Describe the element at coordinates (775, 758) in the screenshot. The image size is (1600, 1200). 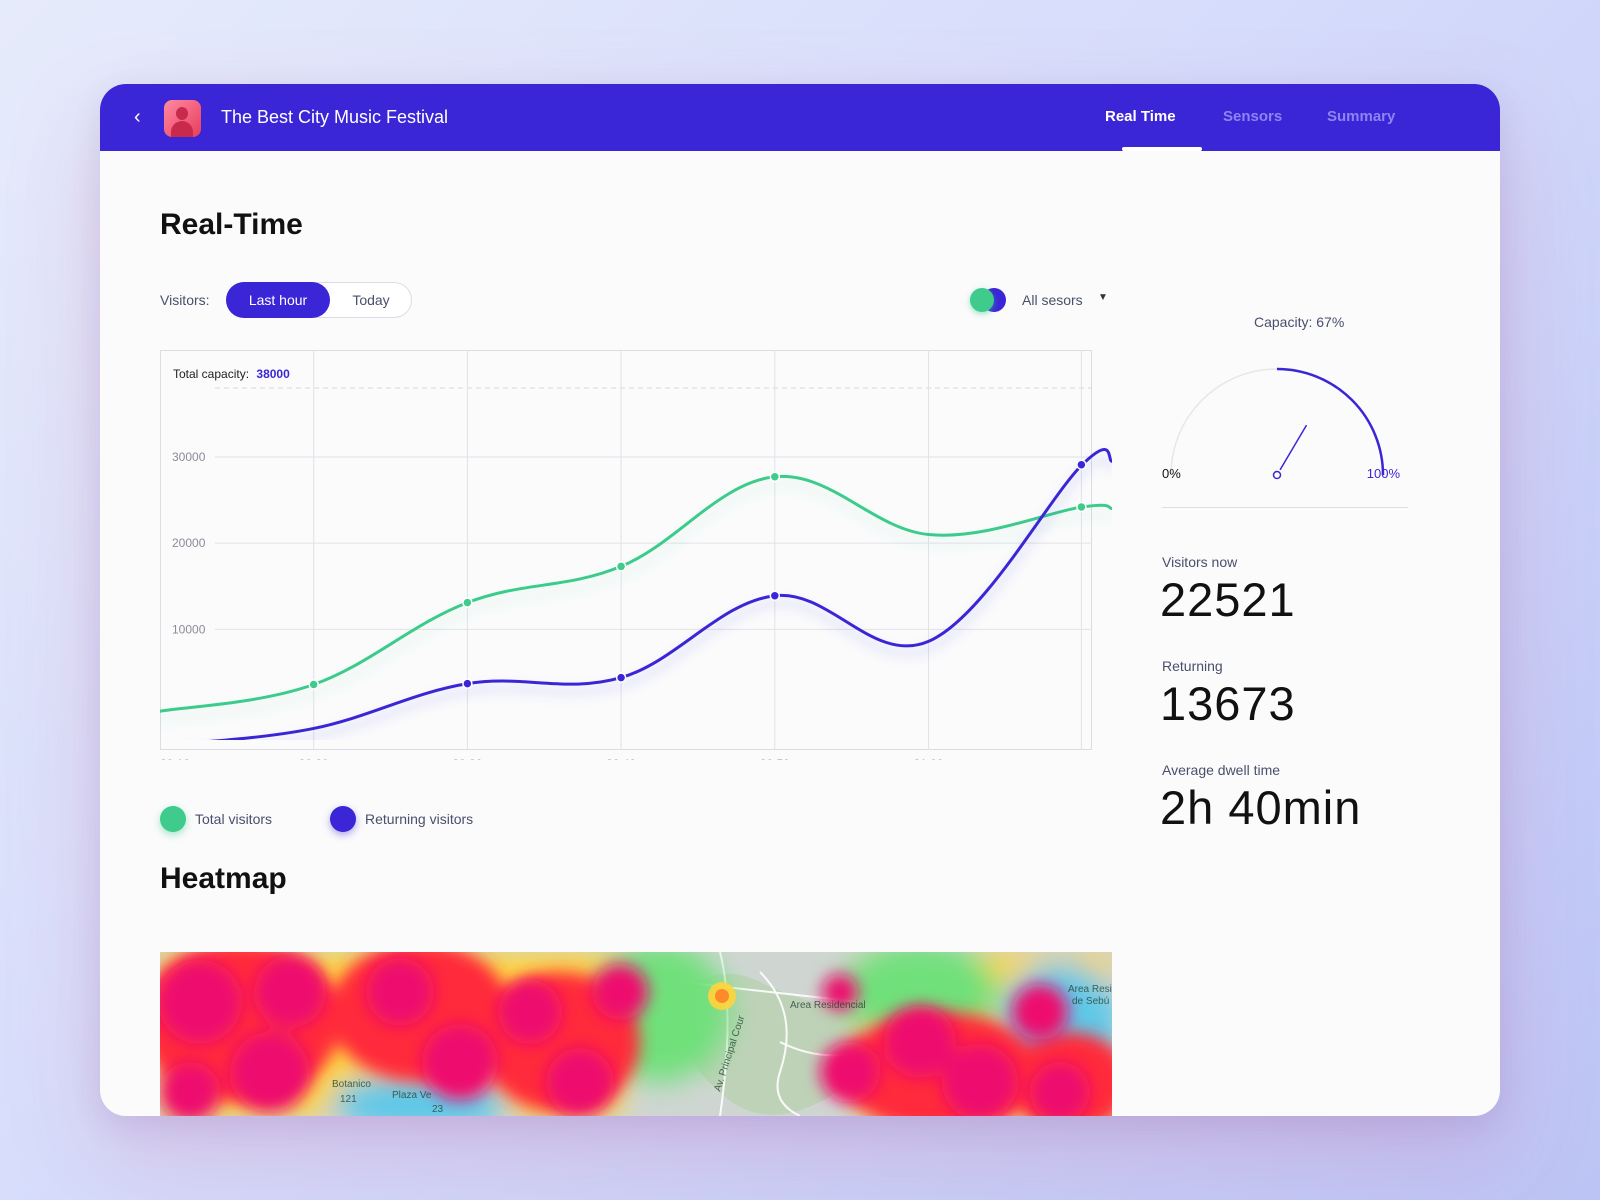
I see `x-tick-label: 20:50` at that location.